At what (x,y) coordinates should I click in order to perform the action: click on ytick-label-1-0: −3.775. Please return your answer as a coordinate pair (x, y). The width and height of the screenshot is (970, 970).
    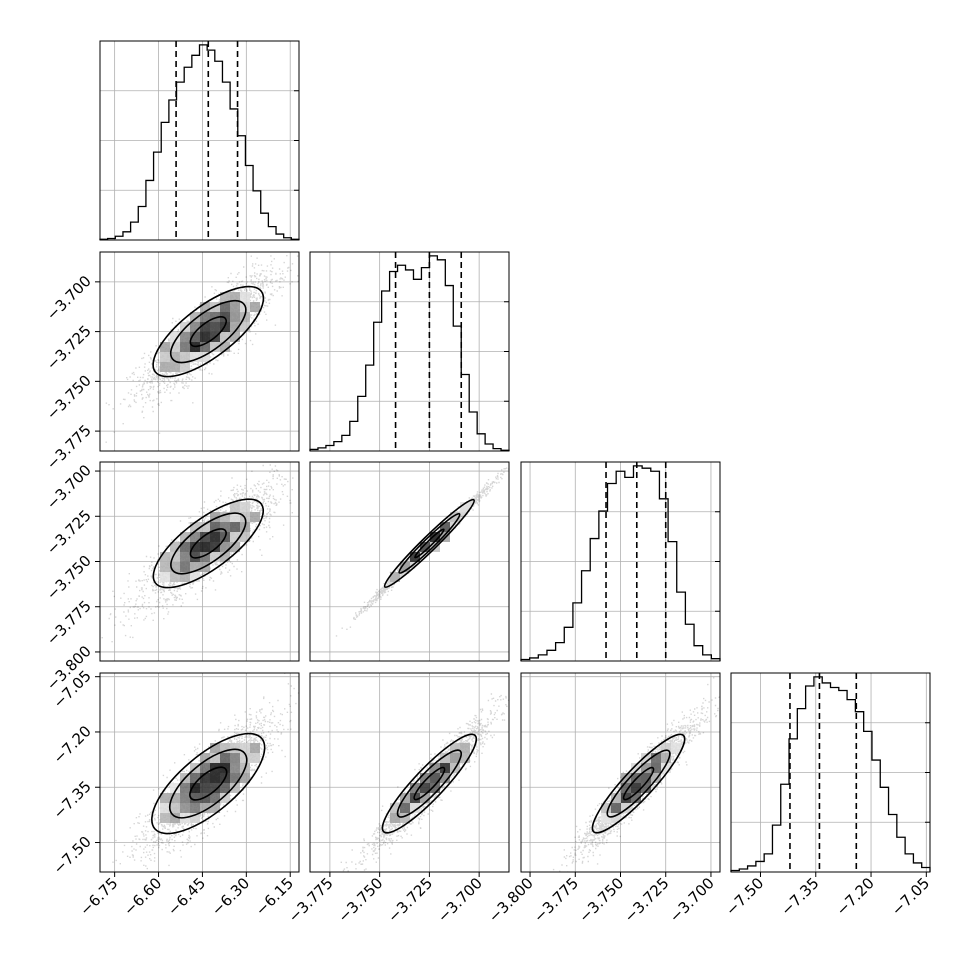
    Looking at the image, I should click on (69, 447).